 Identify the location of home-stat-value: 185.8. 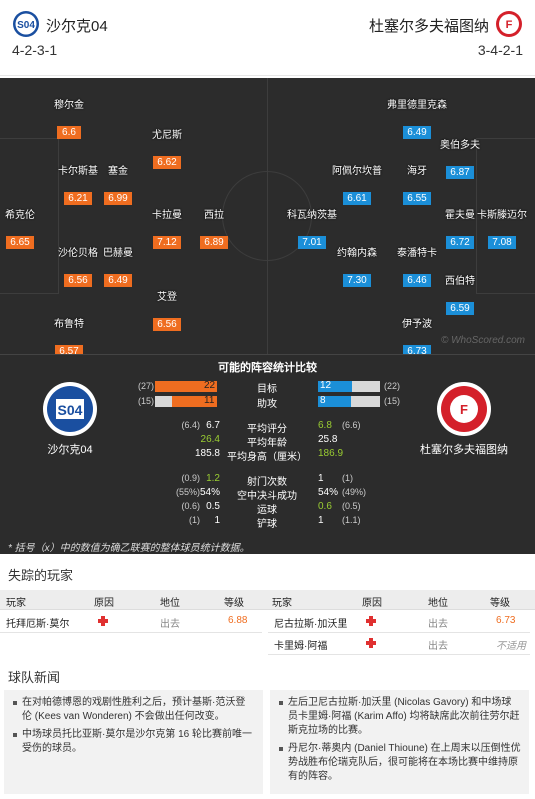
(207, 453).